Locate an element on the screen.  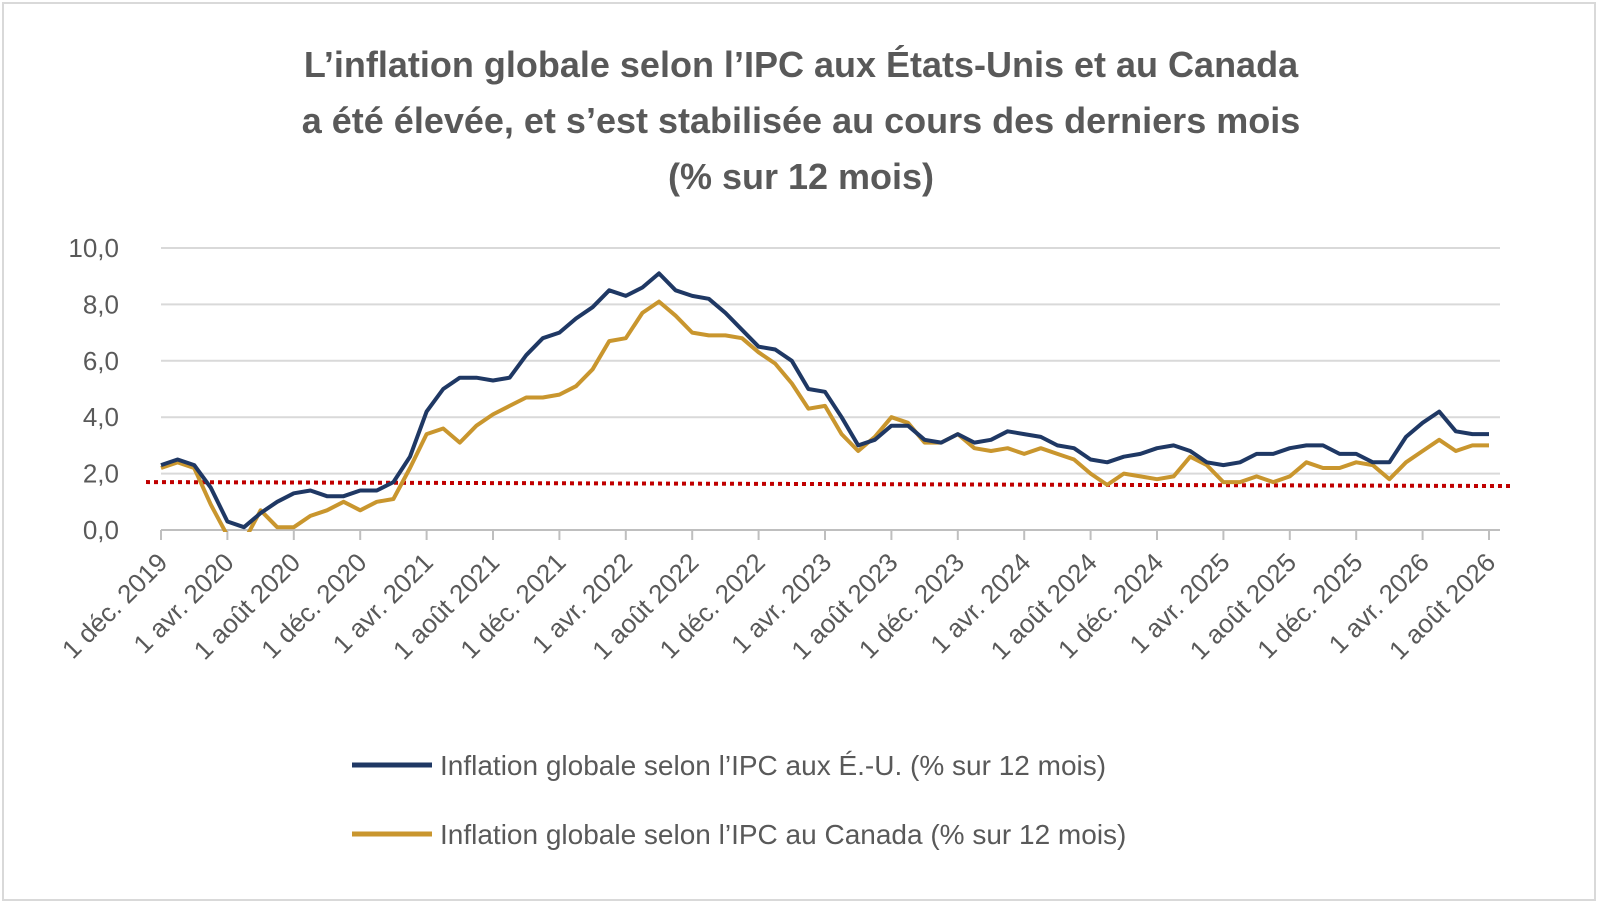
target-line-layer is located at coordinates (829, 484).